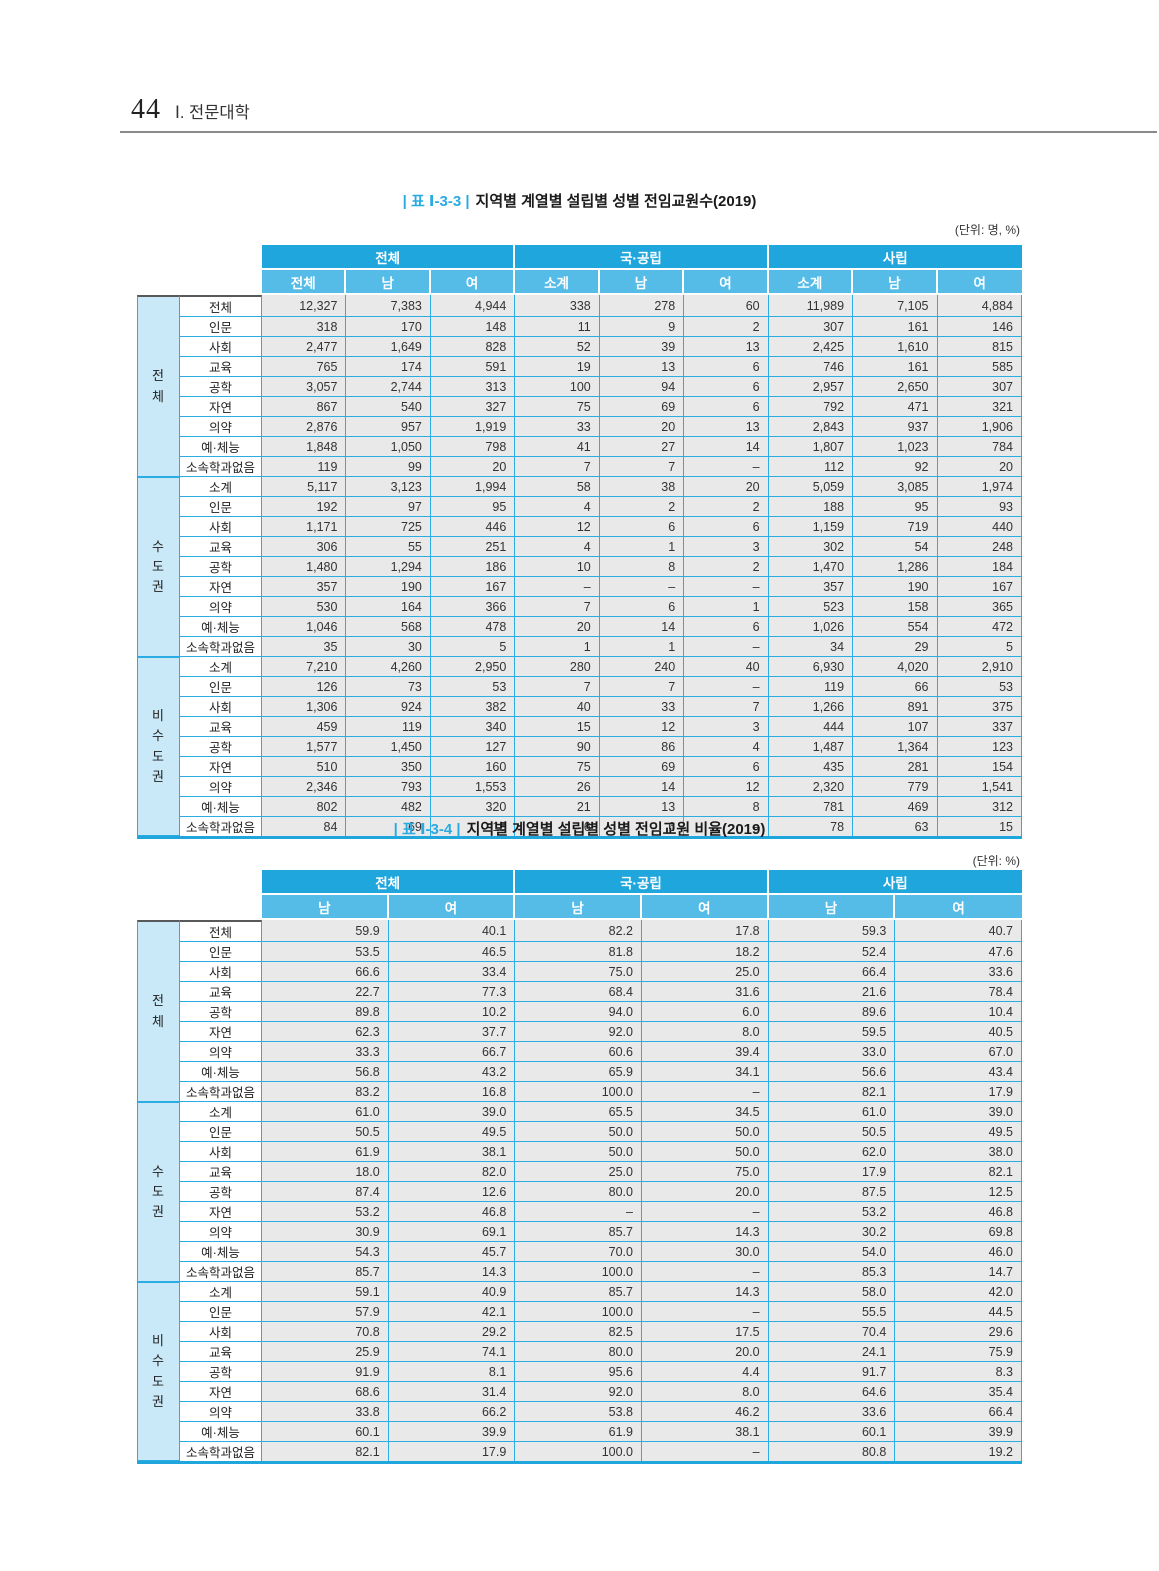 Image resolution: width=1159 pixels, height=1571 pixels. What do you see at coordinates (642, 487) in the screenshot?
I see `data-cell: 38` at bounding box center [642, 487].